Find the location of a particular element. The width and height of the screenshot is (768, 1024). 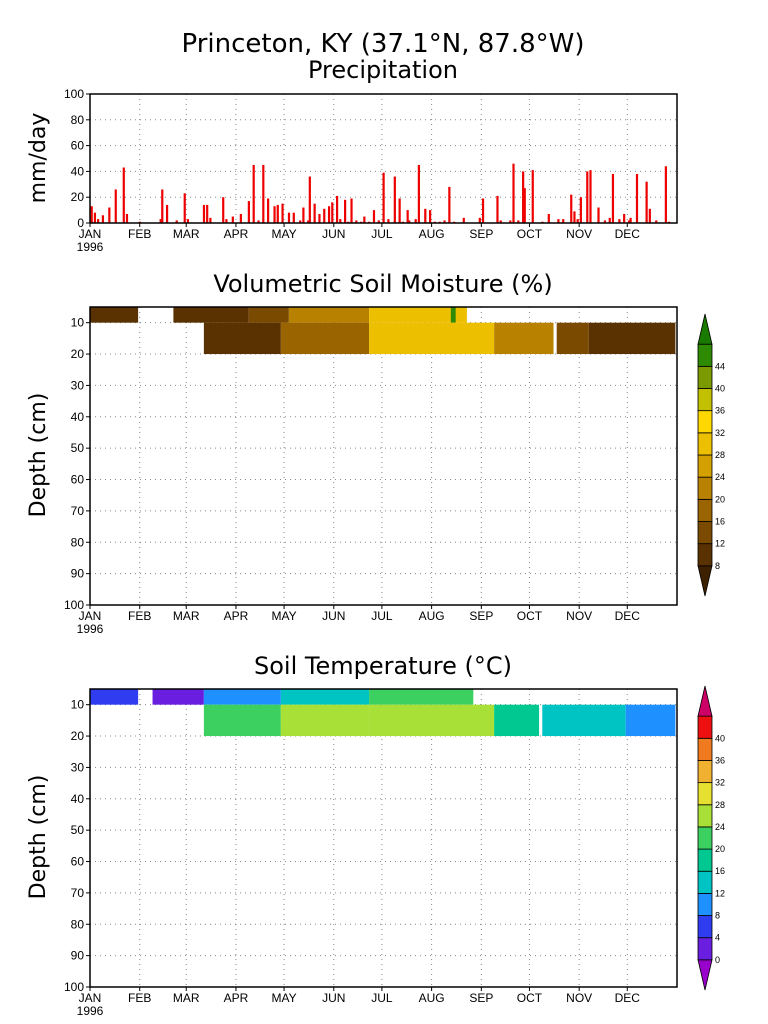

colorbar-label: 40 is located at coordinates (720, 389).